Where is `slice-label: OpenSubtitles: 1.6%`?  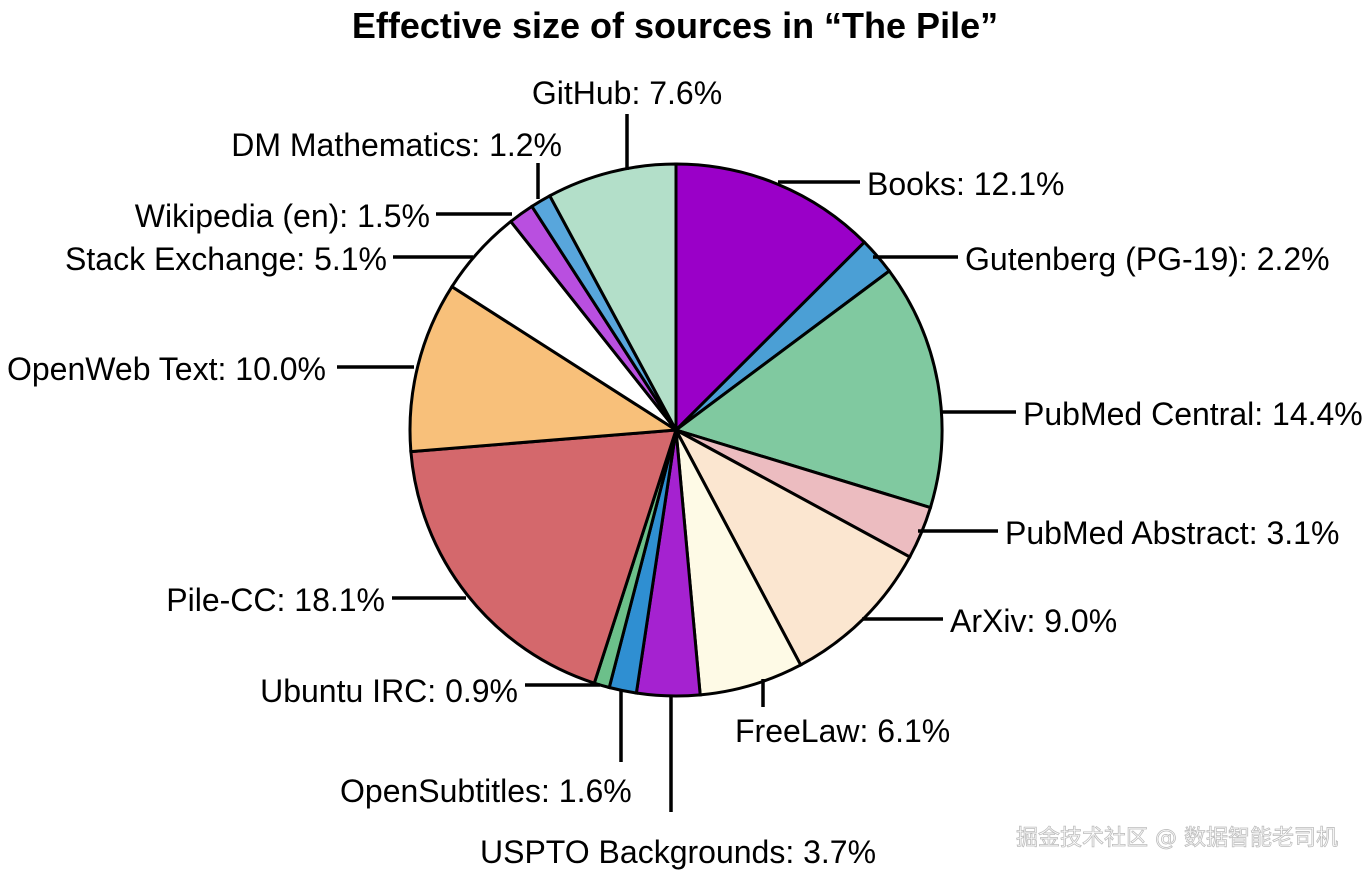
slice-label: OpenSubtitles: 1.6% is located at coordinates (486, 791).